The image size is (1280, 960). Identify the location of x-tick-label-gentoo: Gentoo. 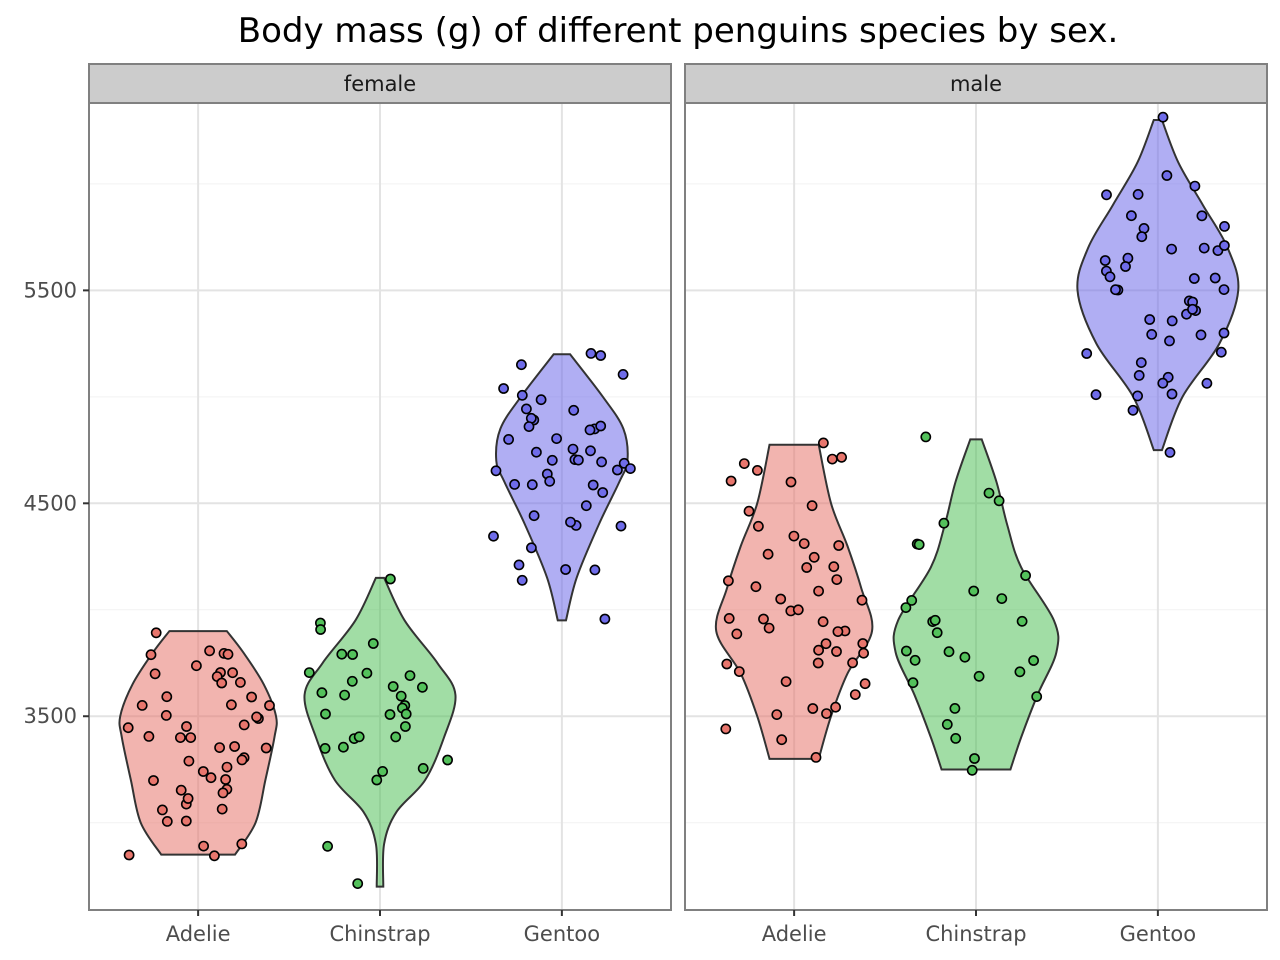
(562, 934).